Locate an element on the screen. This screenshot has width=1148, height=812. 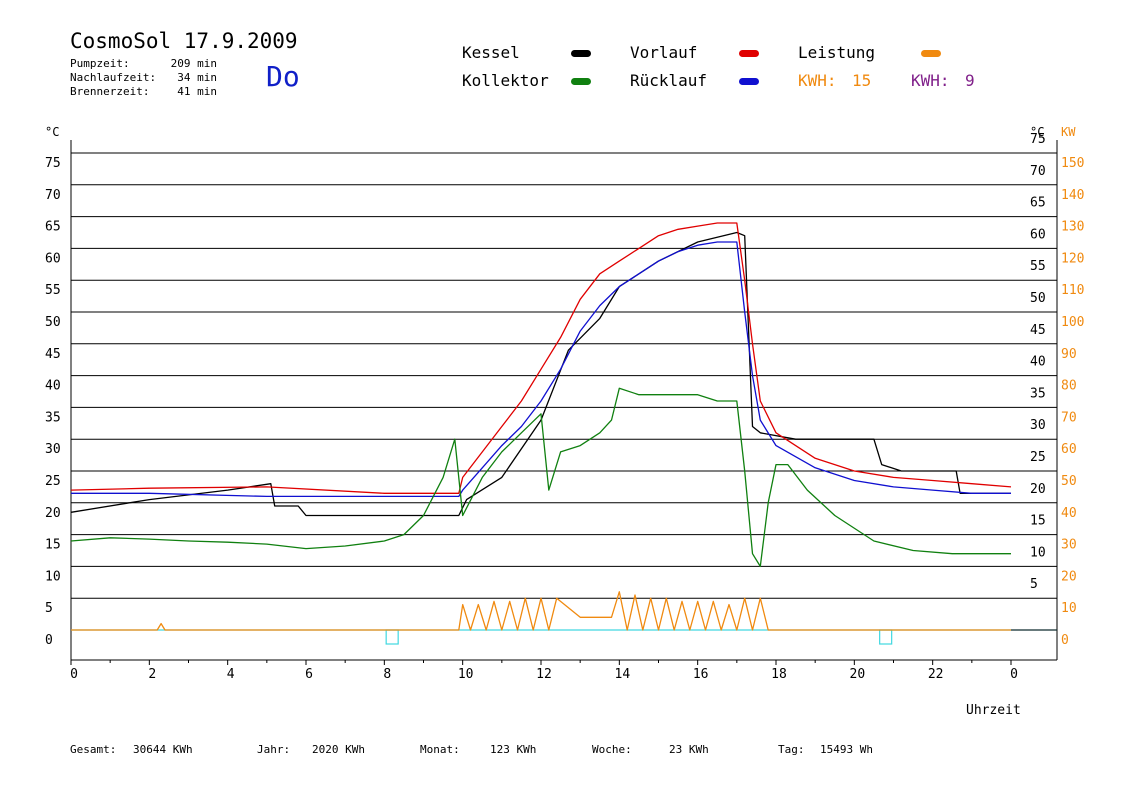
x-tick-label: 22 is located at coordinates (936, 674).